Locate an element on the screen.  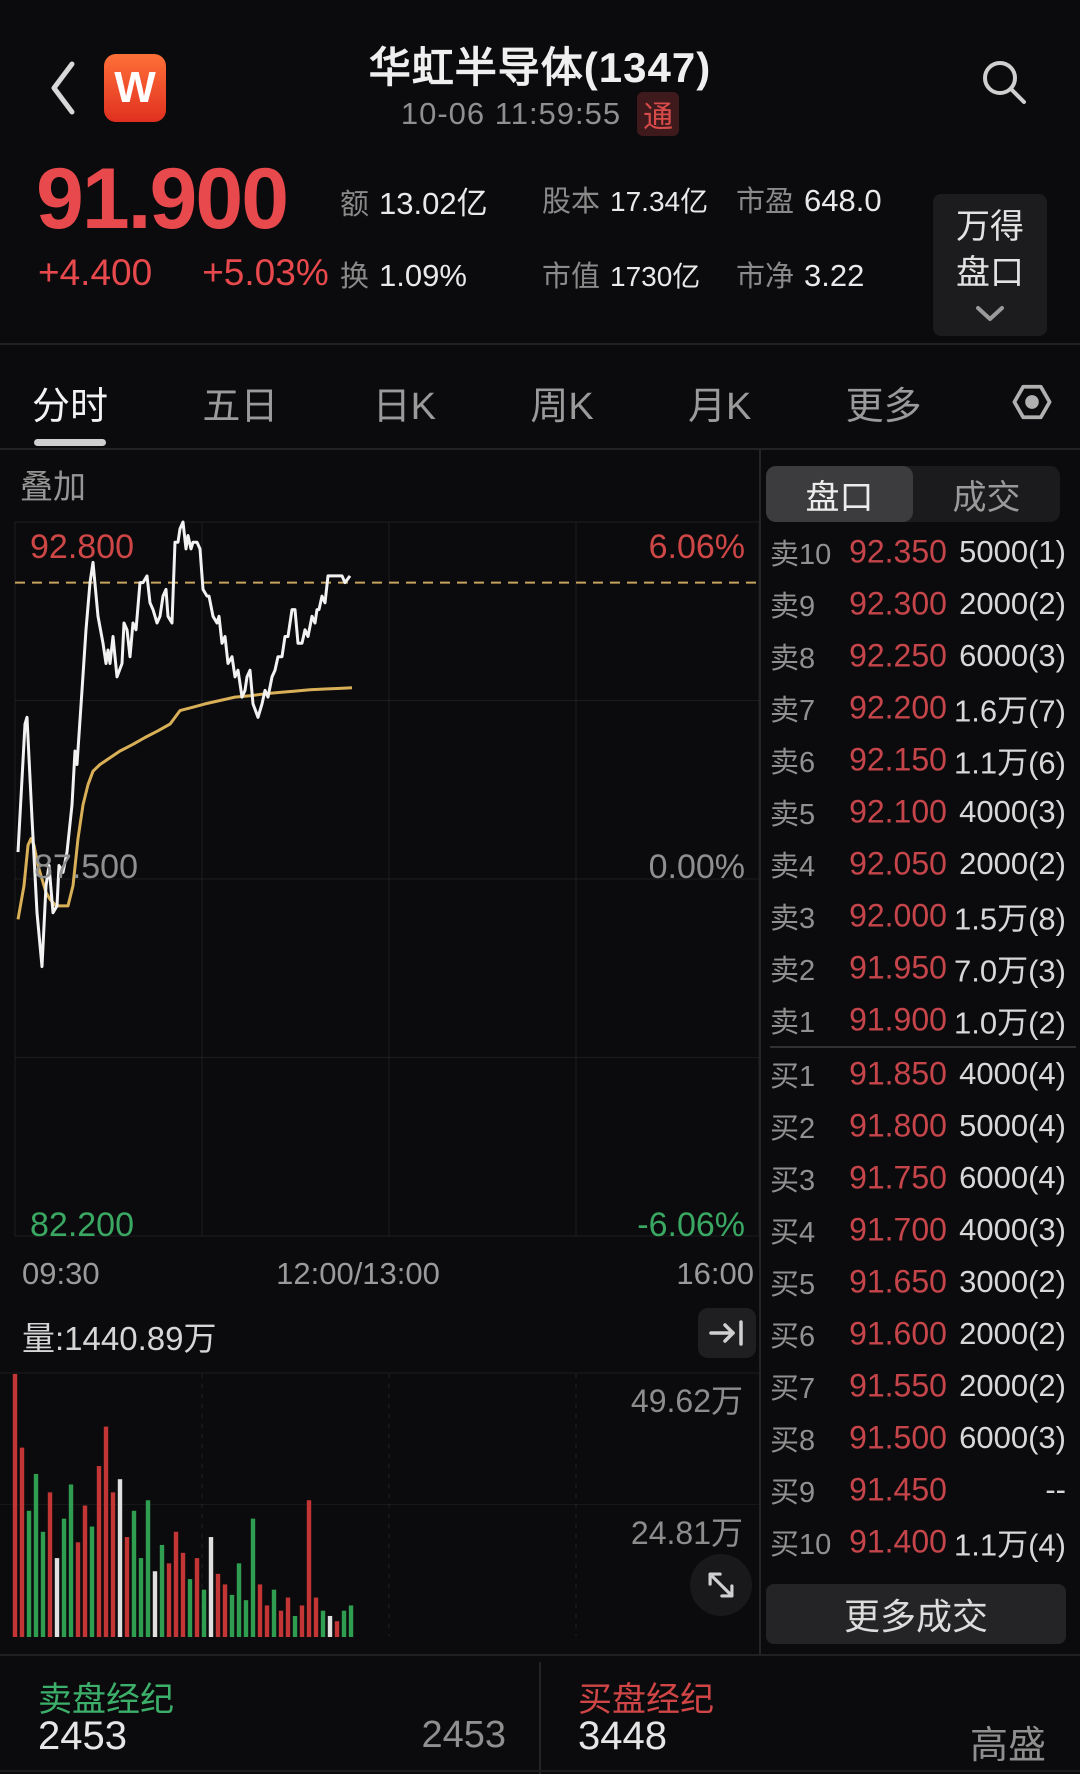
wind-orderbook-button: 万得 盘口 is located at coordinates (990, 265).